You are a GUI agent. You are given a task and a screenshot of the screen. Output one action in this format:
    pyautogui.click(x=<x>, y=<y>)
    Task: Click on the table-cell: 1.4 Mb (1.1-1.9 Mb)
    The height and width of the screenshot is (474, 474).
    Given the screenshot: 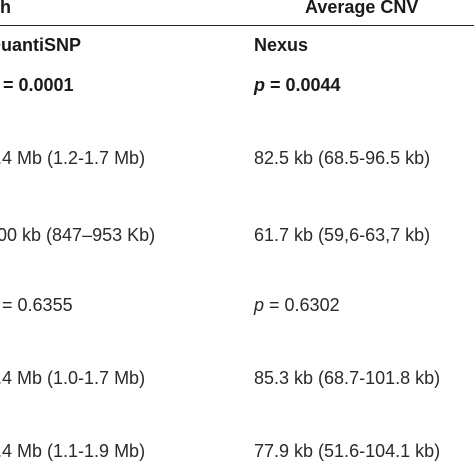 What is the action you would take?
    pyautogui.click(x=73, y=451)
    